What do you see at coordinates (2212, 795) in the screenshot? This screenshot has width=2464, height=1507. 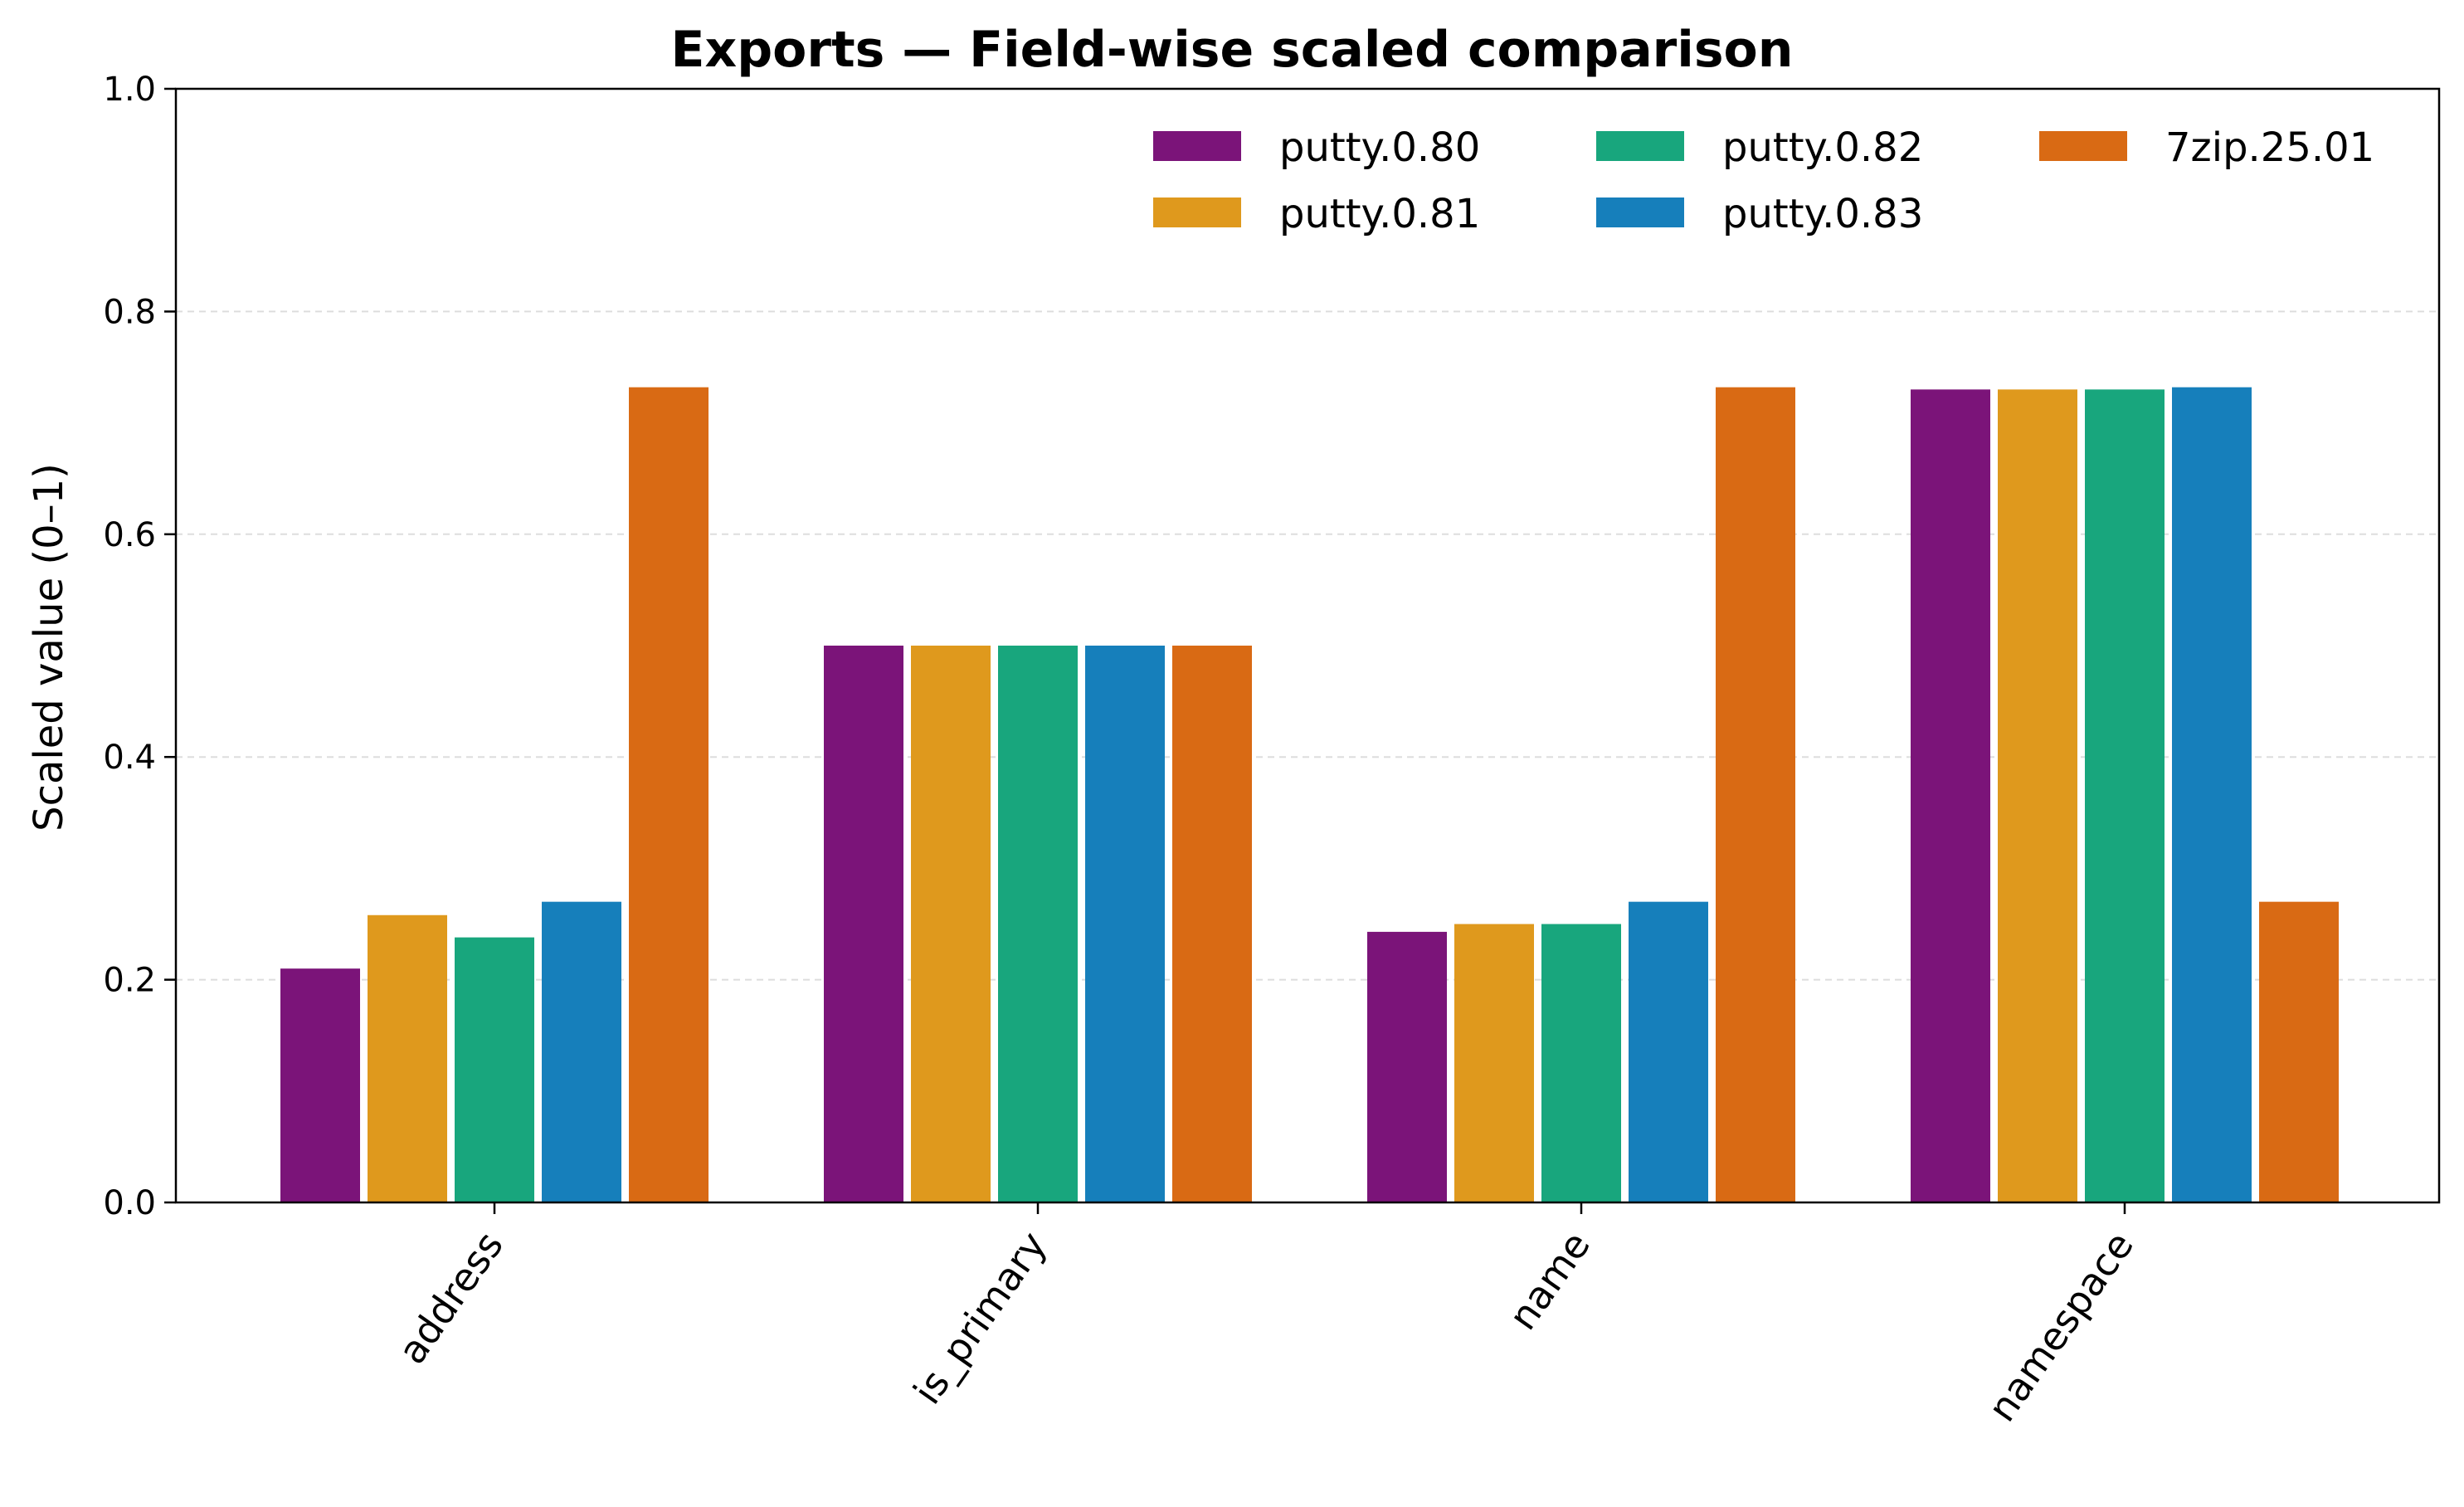 I see `bar-namespace-putty.0.83` at bounding box center [2212, 795].